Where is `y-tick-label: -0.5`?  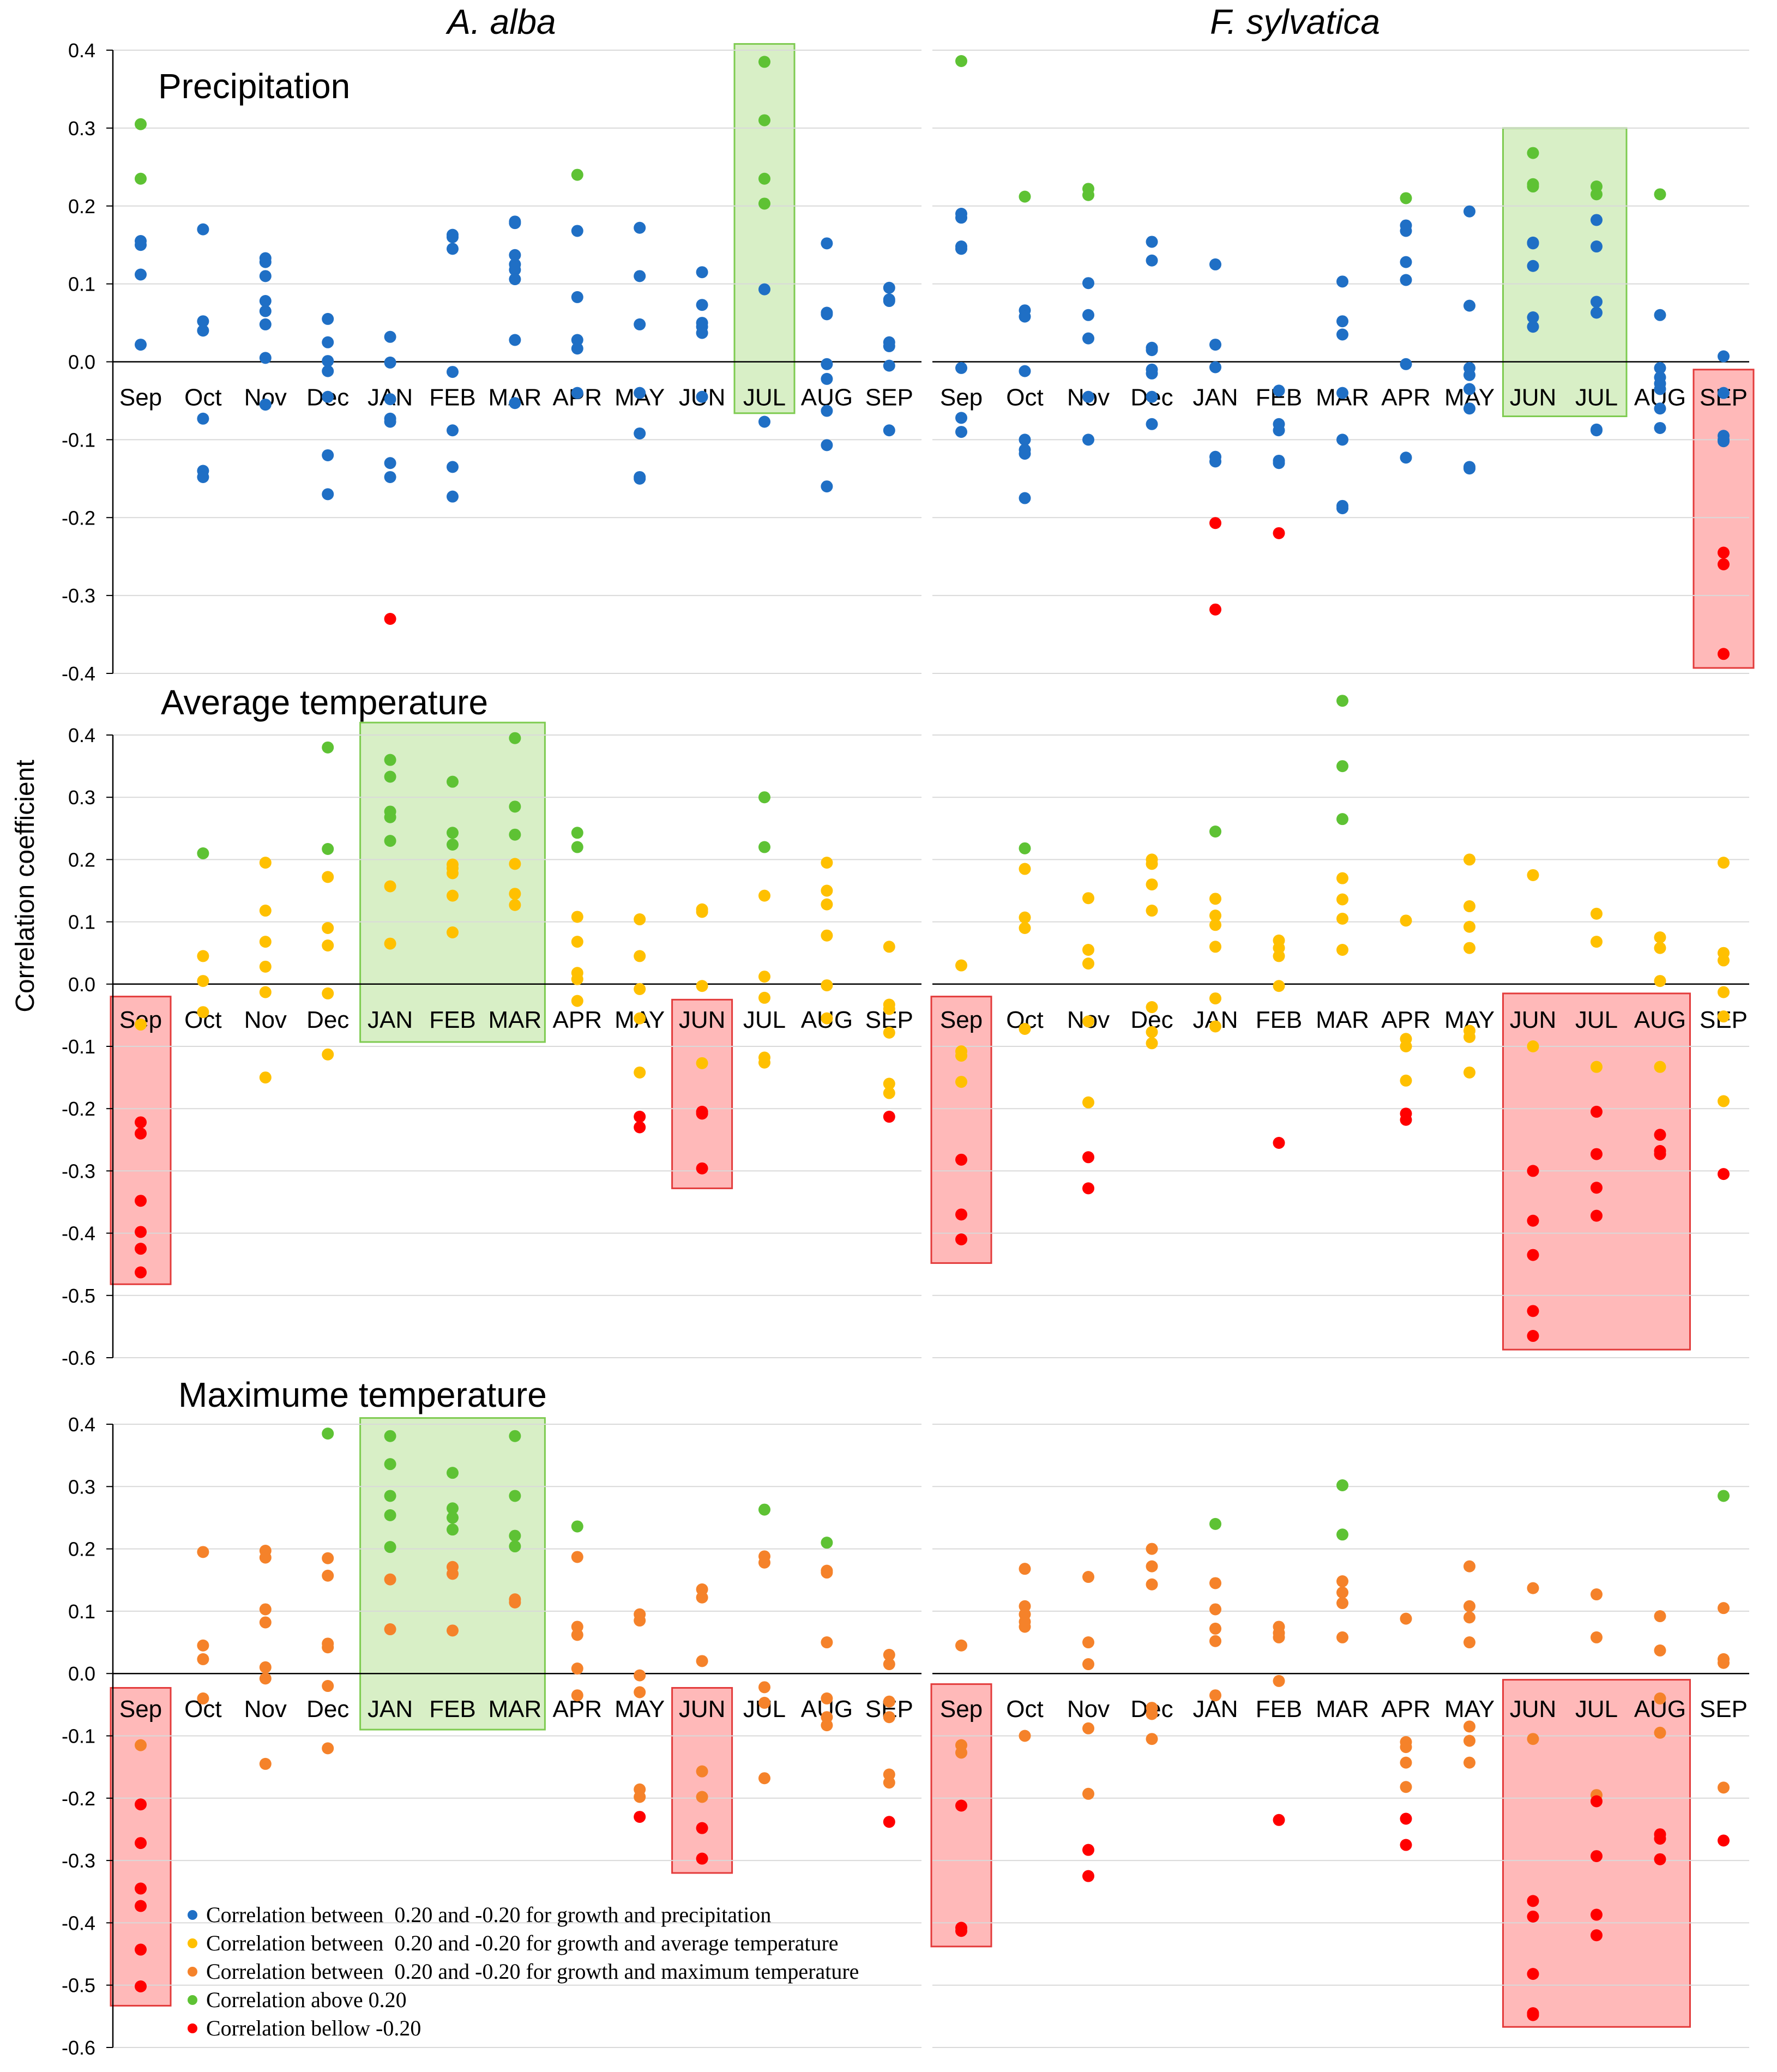 y-tick-label: -0.5 is located at coordinates (78, 1296).